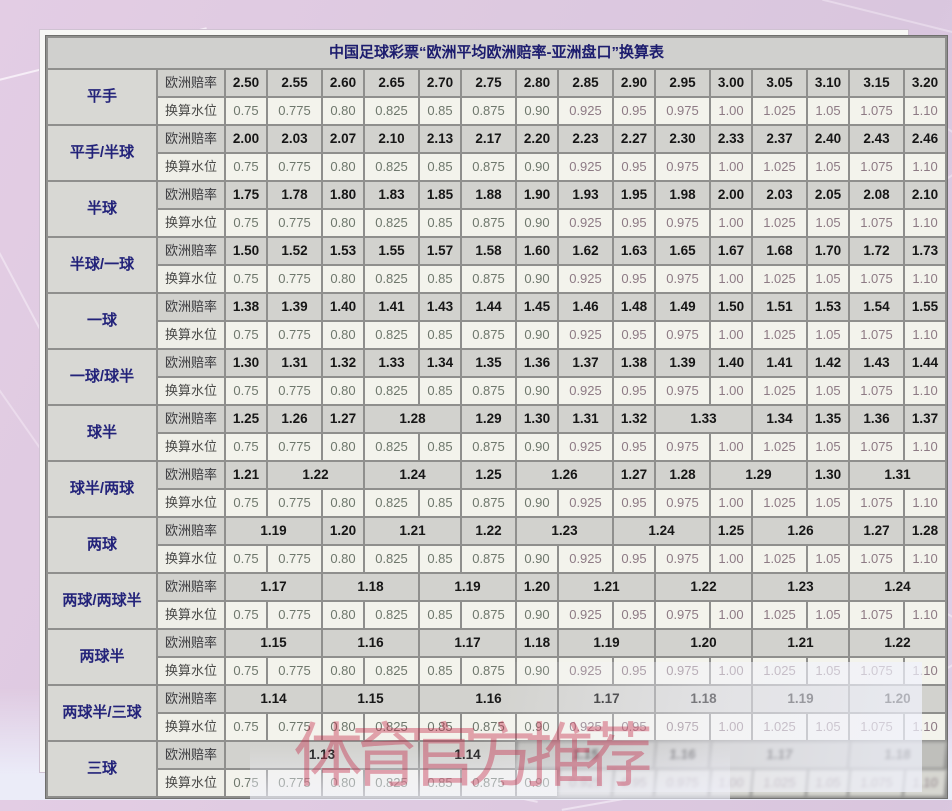 This screenshot has width=952, height=811. Describe the element at coordinates (682, 195) in the screenshot. I see `odds-cell: 1.98` at that location.